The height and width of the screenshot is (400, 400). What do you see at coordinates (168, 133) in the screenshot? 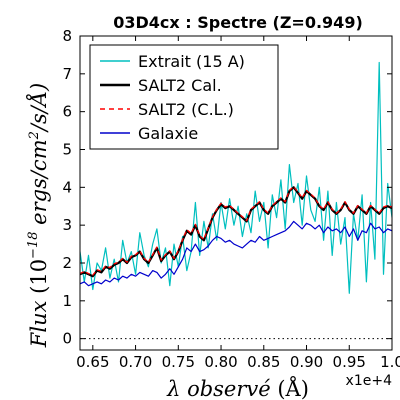
I see `legend-label: Galaxie` at bounding box center [168, 133].